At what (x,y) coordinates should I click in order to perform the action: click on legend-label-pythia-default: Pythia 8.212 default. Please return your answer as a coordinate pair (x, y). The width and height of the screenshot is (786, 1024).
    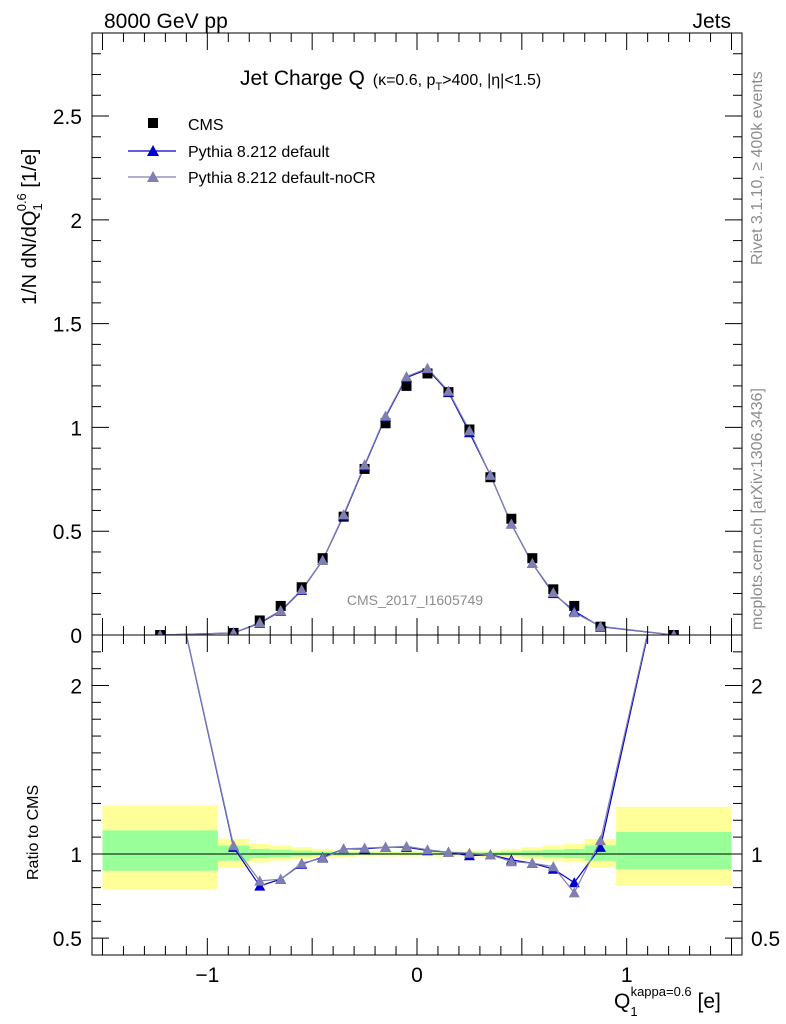
    Looking at the image, I should click on (259, 152).